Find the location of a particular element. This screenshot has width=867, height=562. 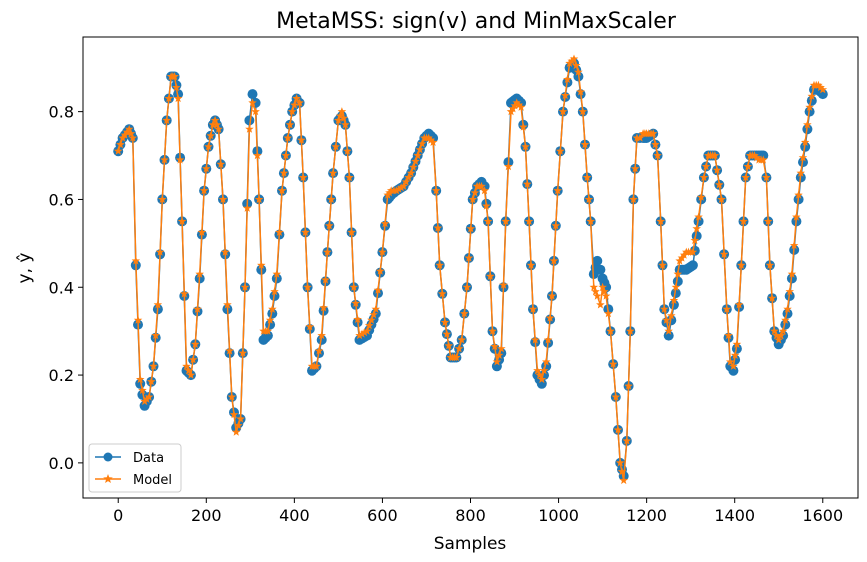

x-tick-label: 1000 is located at coordinates (558, 515).